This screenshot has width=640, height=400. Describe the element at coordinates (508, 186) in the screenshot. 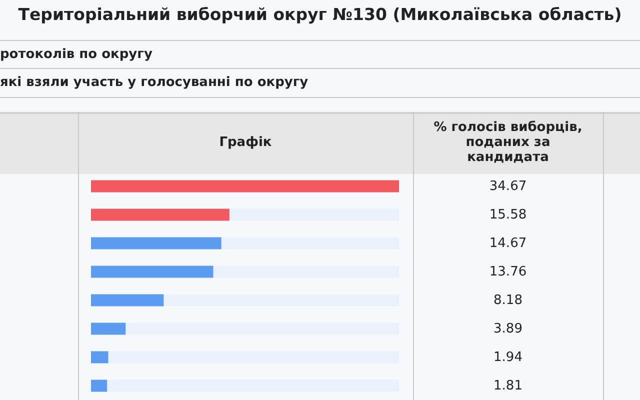

I see `data-label: 34.67` at that location.